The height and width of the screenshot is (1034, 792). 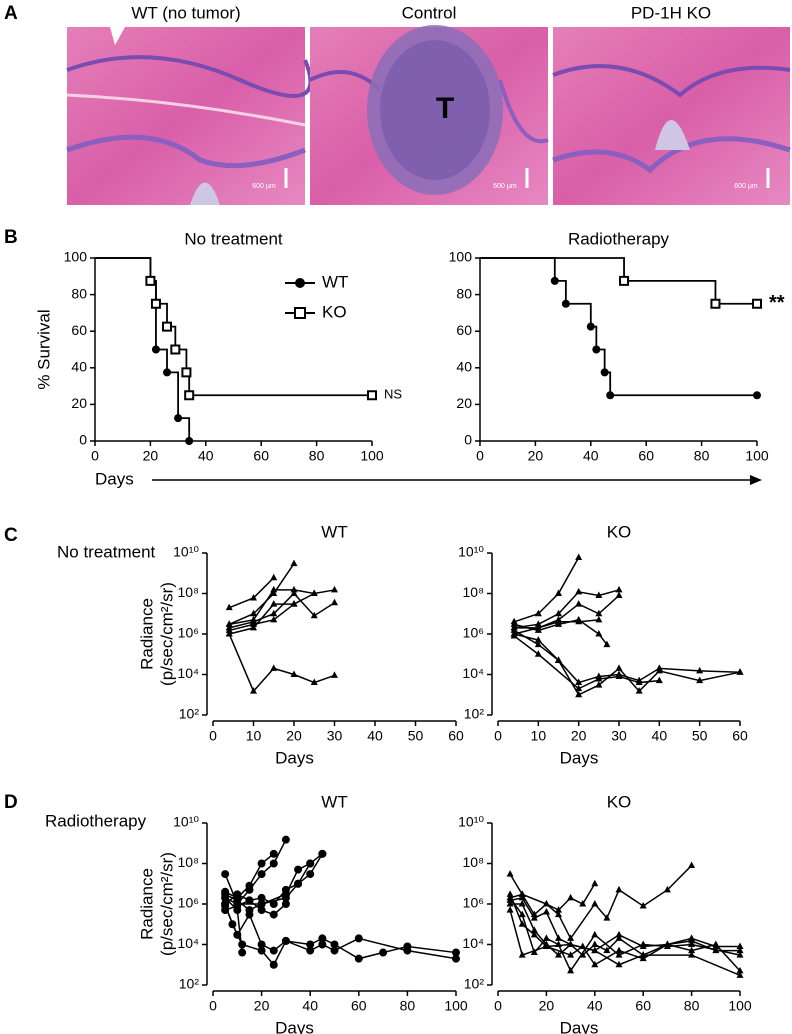 I want to click on scale-label: 600 µm, so click(x=264, y=186).